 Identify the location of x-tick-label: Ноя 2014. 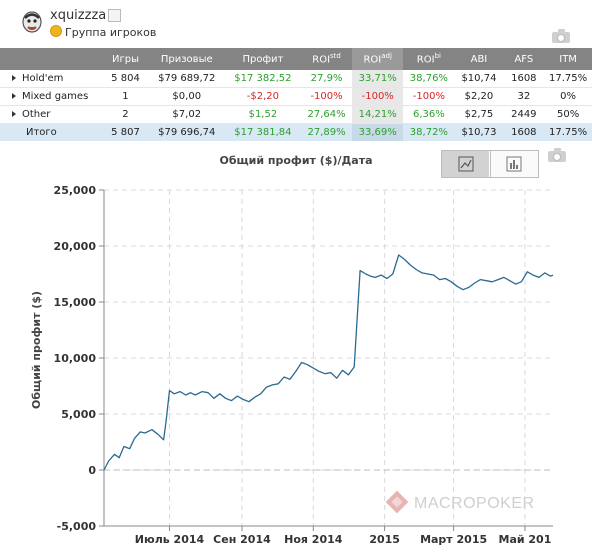
(313, 539).